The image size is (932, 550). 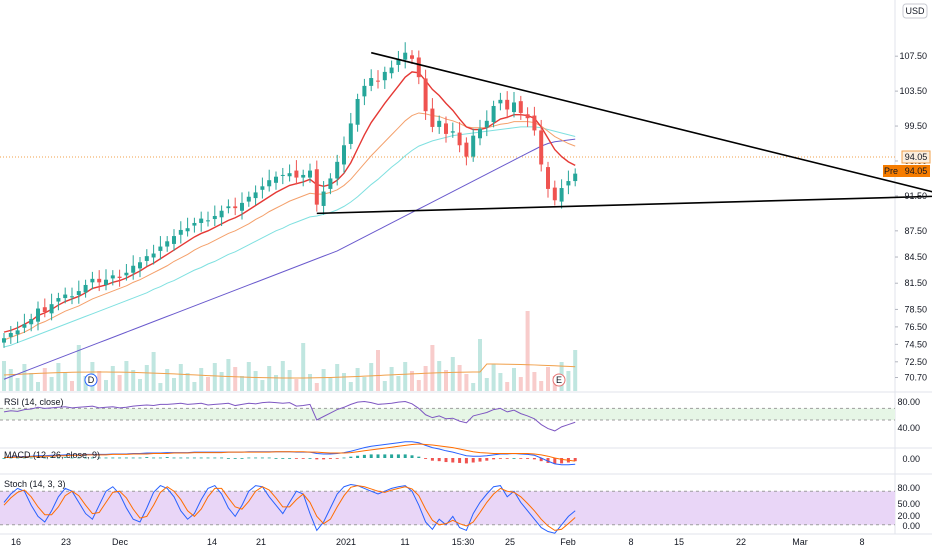 I want to click on volume-ma-line, so click(x=289, y=371).